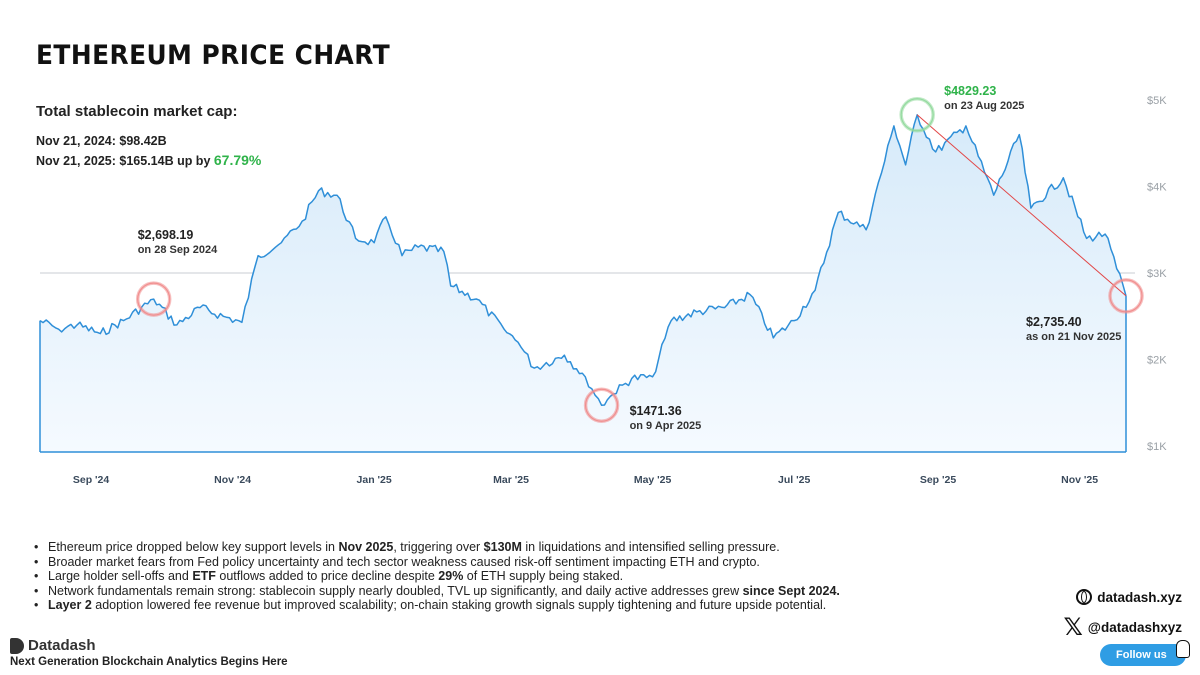  What do you see at coordinates (970, 91) in the screenshot?
I see `annotation-value: $4829.23` at bounding box center [970, 91].